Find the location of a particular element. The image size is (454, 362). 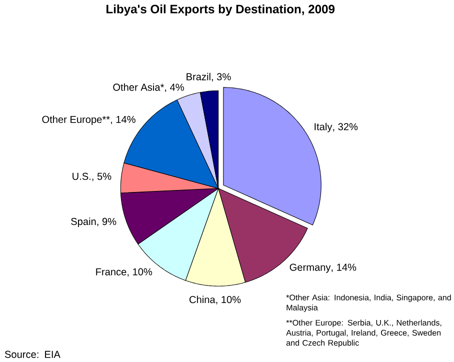

text: *Other Asia: Indonesia, India, Singapore, and Malaysia is located at coordinates (368, 303).